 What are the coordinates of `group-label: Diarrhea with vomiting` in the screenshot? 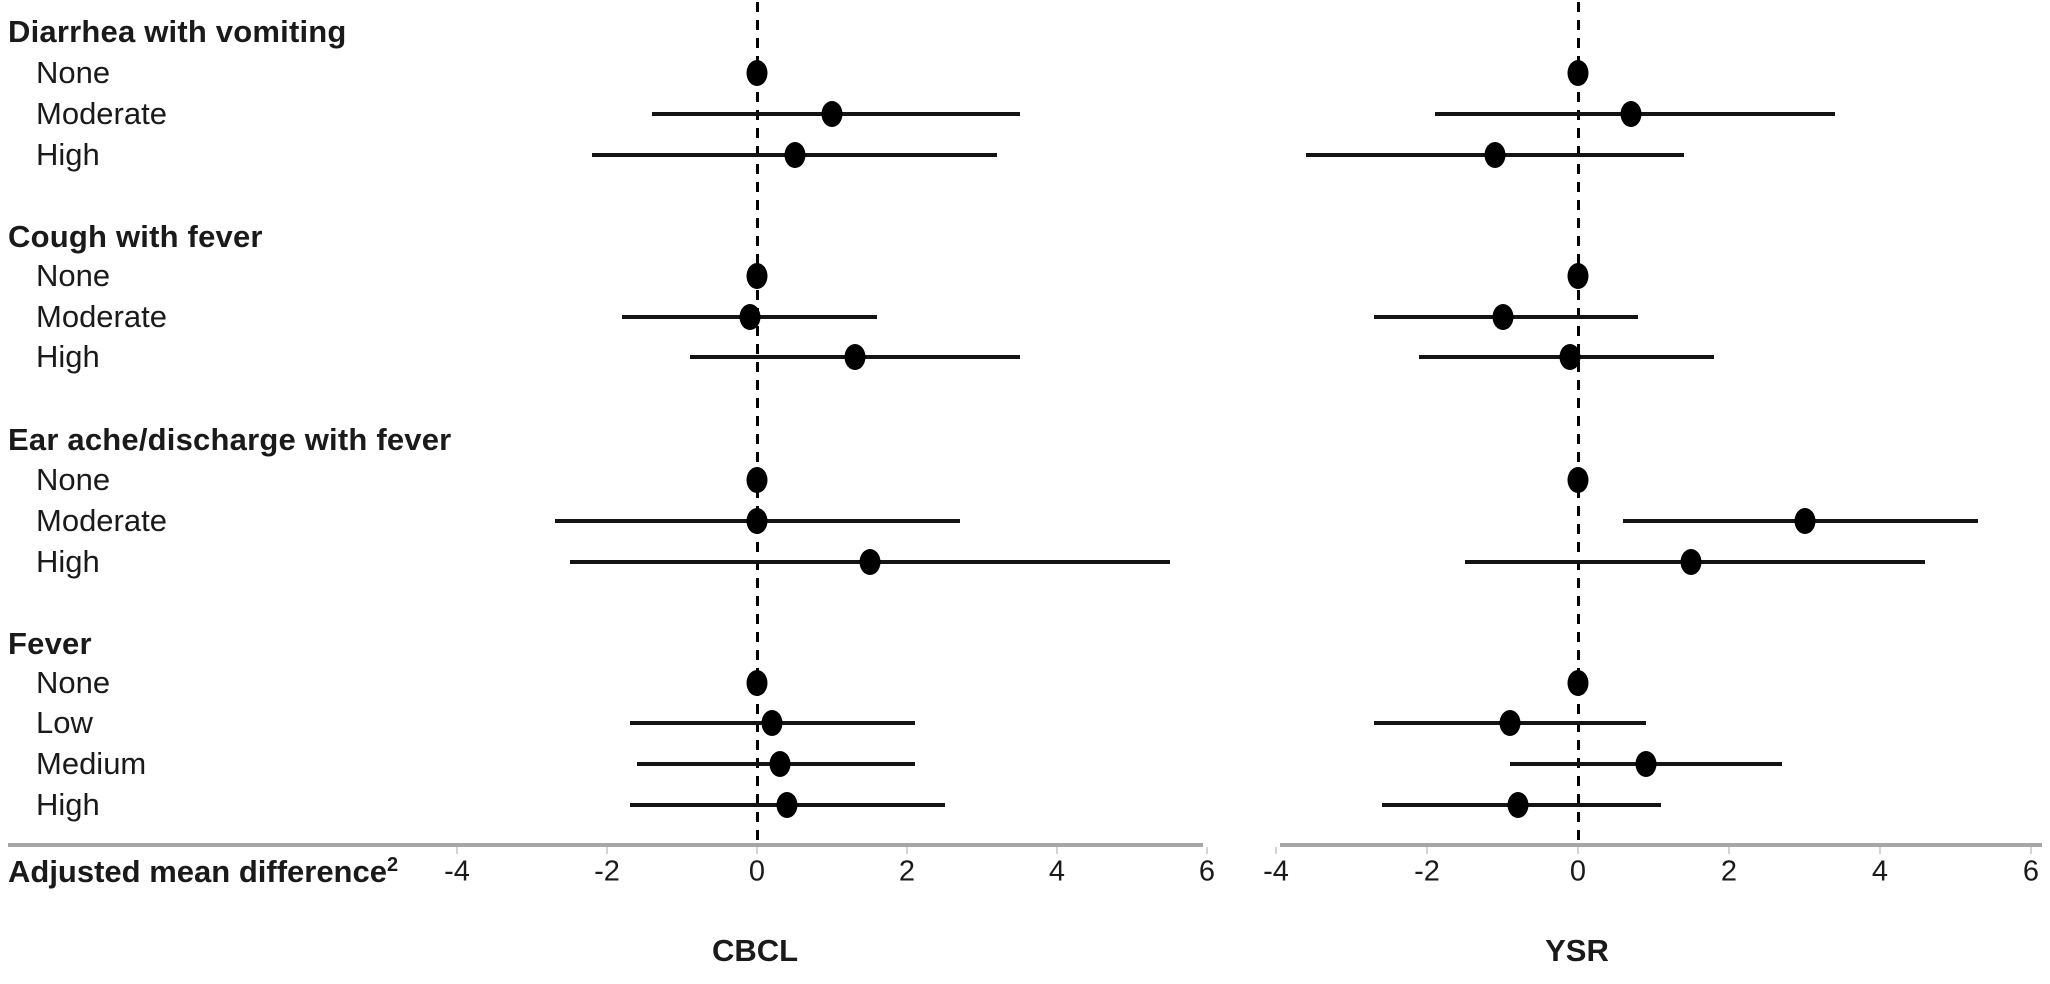 It's located at (177, 31).